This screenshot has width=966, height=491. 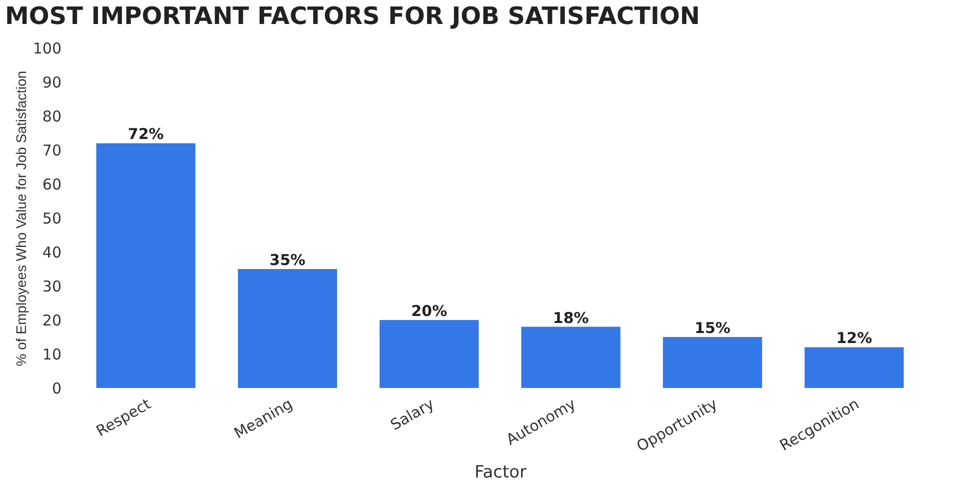 I want to click on y-tick-label: 50, so click(x=52, y=219).